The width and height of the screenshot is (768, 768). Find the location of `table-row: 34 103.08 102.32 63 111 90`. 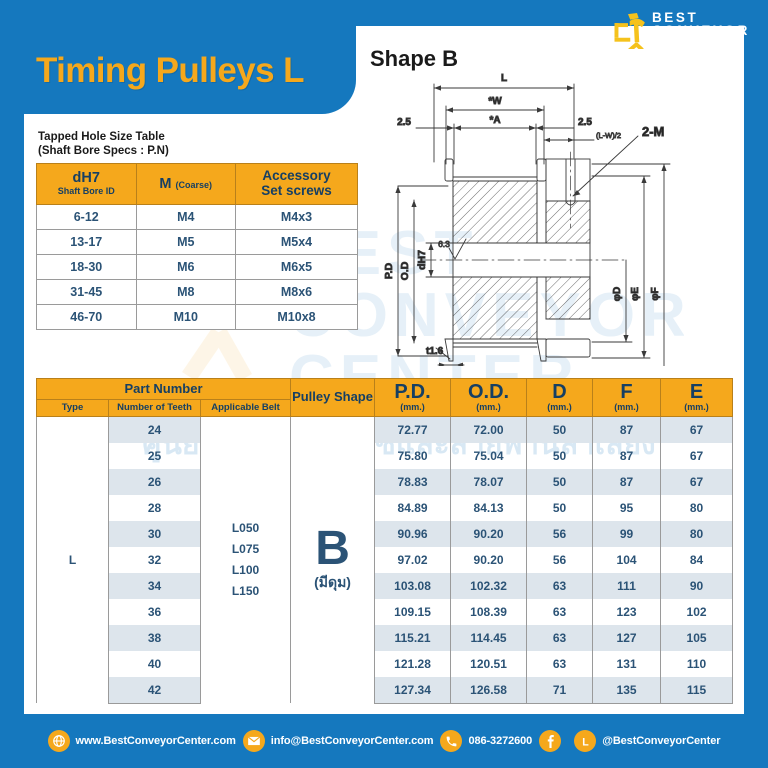

table-row: 34 103.08 102.32 63 111 90 is located at coordinates (385, 585).